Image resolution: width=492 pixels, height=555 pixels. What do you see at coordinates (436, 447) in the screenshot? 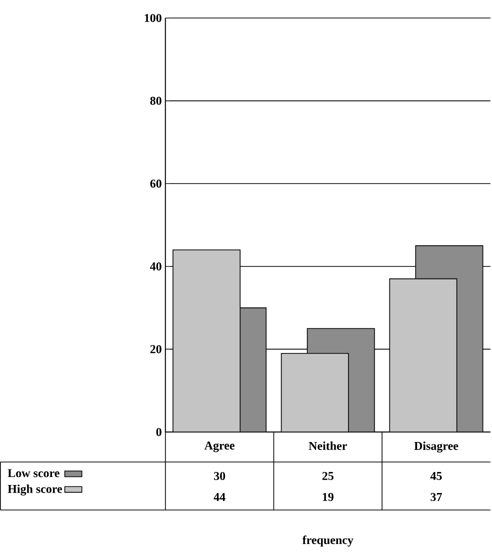
I see `x-tick-label: Disagree` at bounding box center [436, 447].